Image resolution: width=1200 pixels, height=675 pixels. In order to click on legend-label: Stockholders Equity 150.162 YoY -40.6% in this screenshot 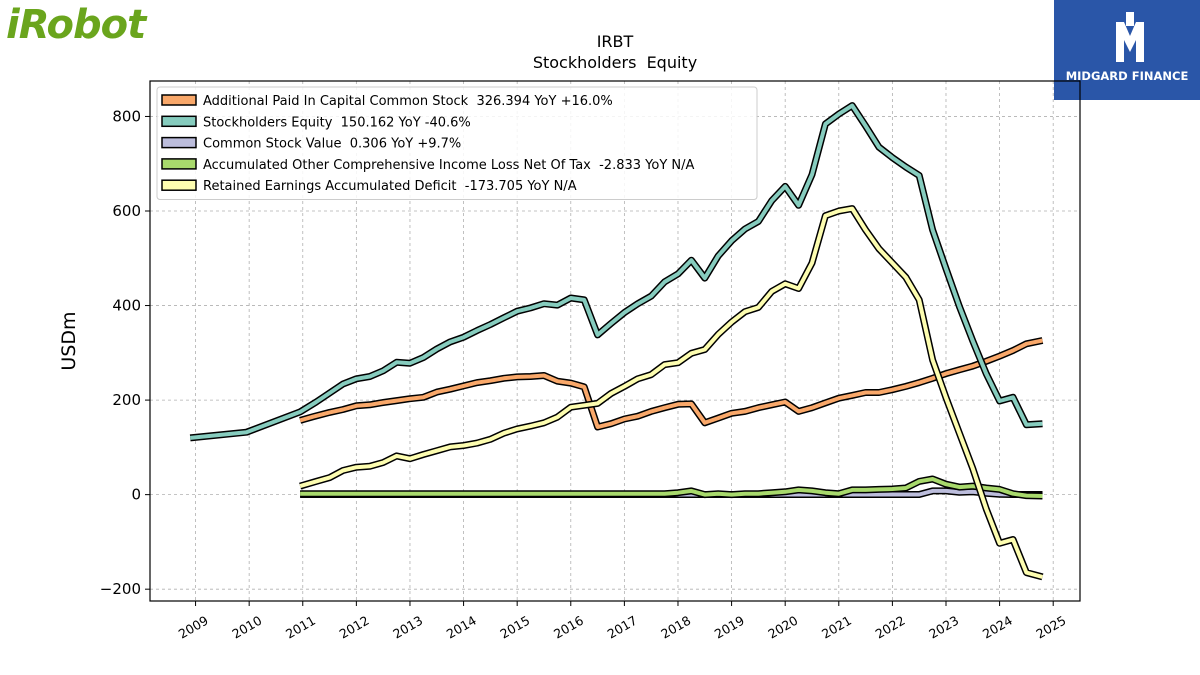, I will do `click(337, 122)`.